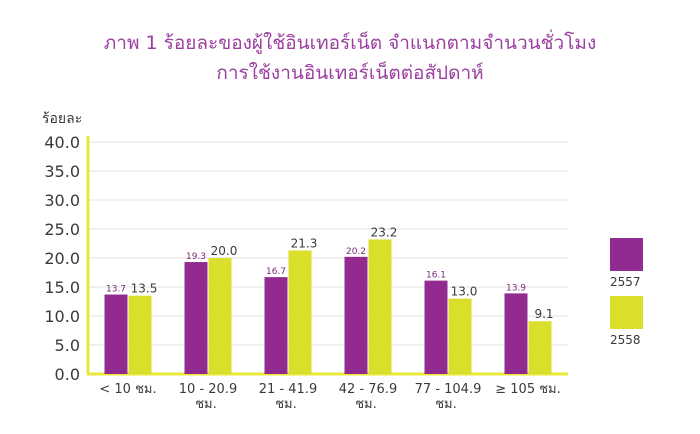  What do you see at coordinates (62, 287) in the screenshot?
I see `y-tick-label: 15.0` at bounding box center [62, 287].